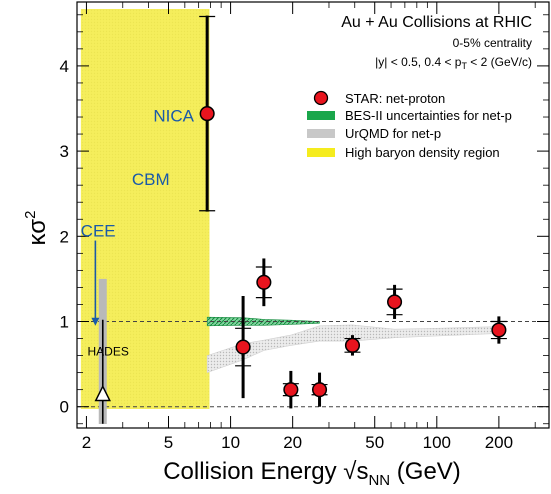  What do you see at coordinates (102, 393) in the screenshot?
I see `hades-marker` at bounding box center [102, 393].